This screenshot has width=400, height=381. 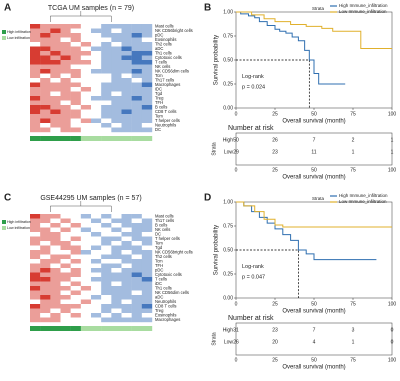 What do you see at coordinates (313, 152) in the screenshot?
I see `risk-count: 11` at bounding box center [313, 152].